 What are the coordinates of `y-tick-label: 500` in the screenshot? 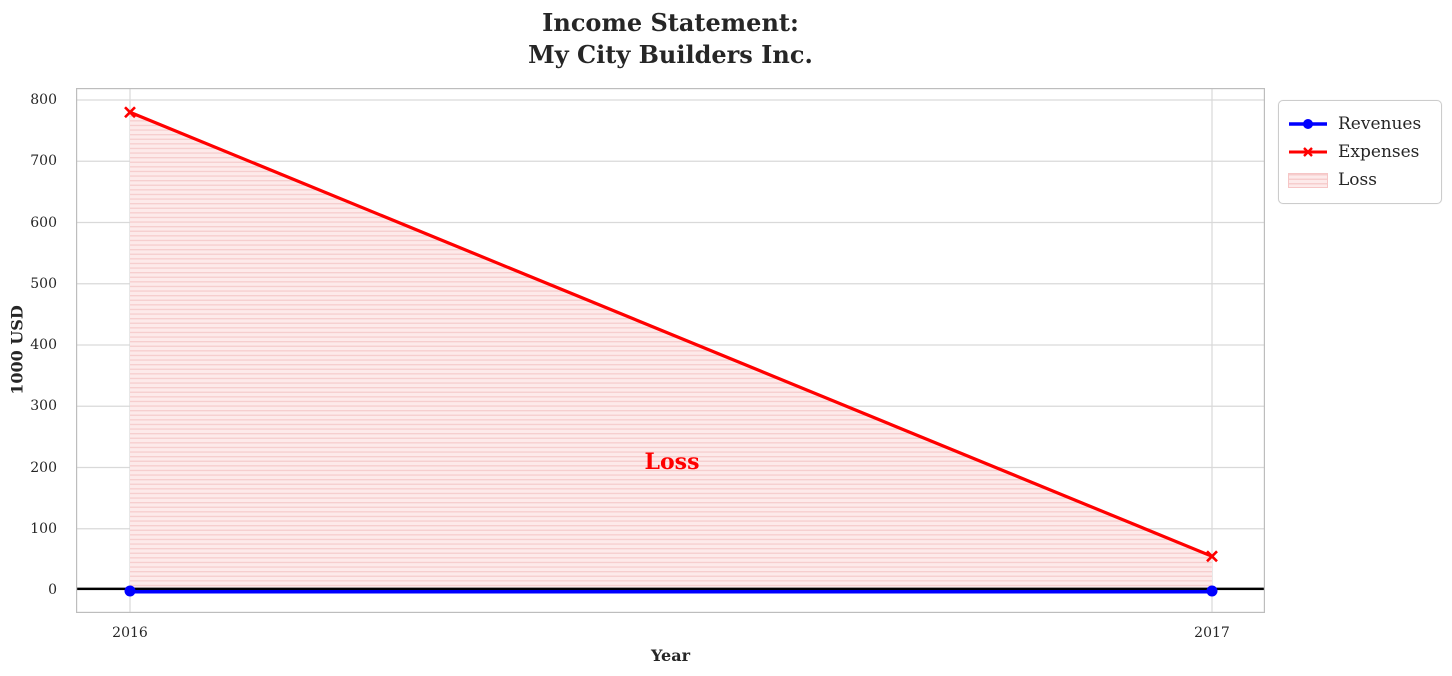 It's located at (43, 283).